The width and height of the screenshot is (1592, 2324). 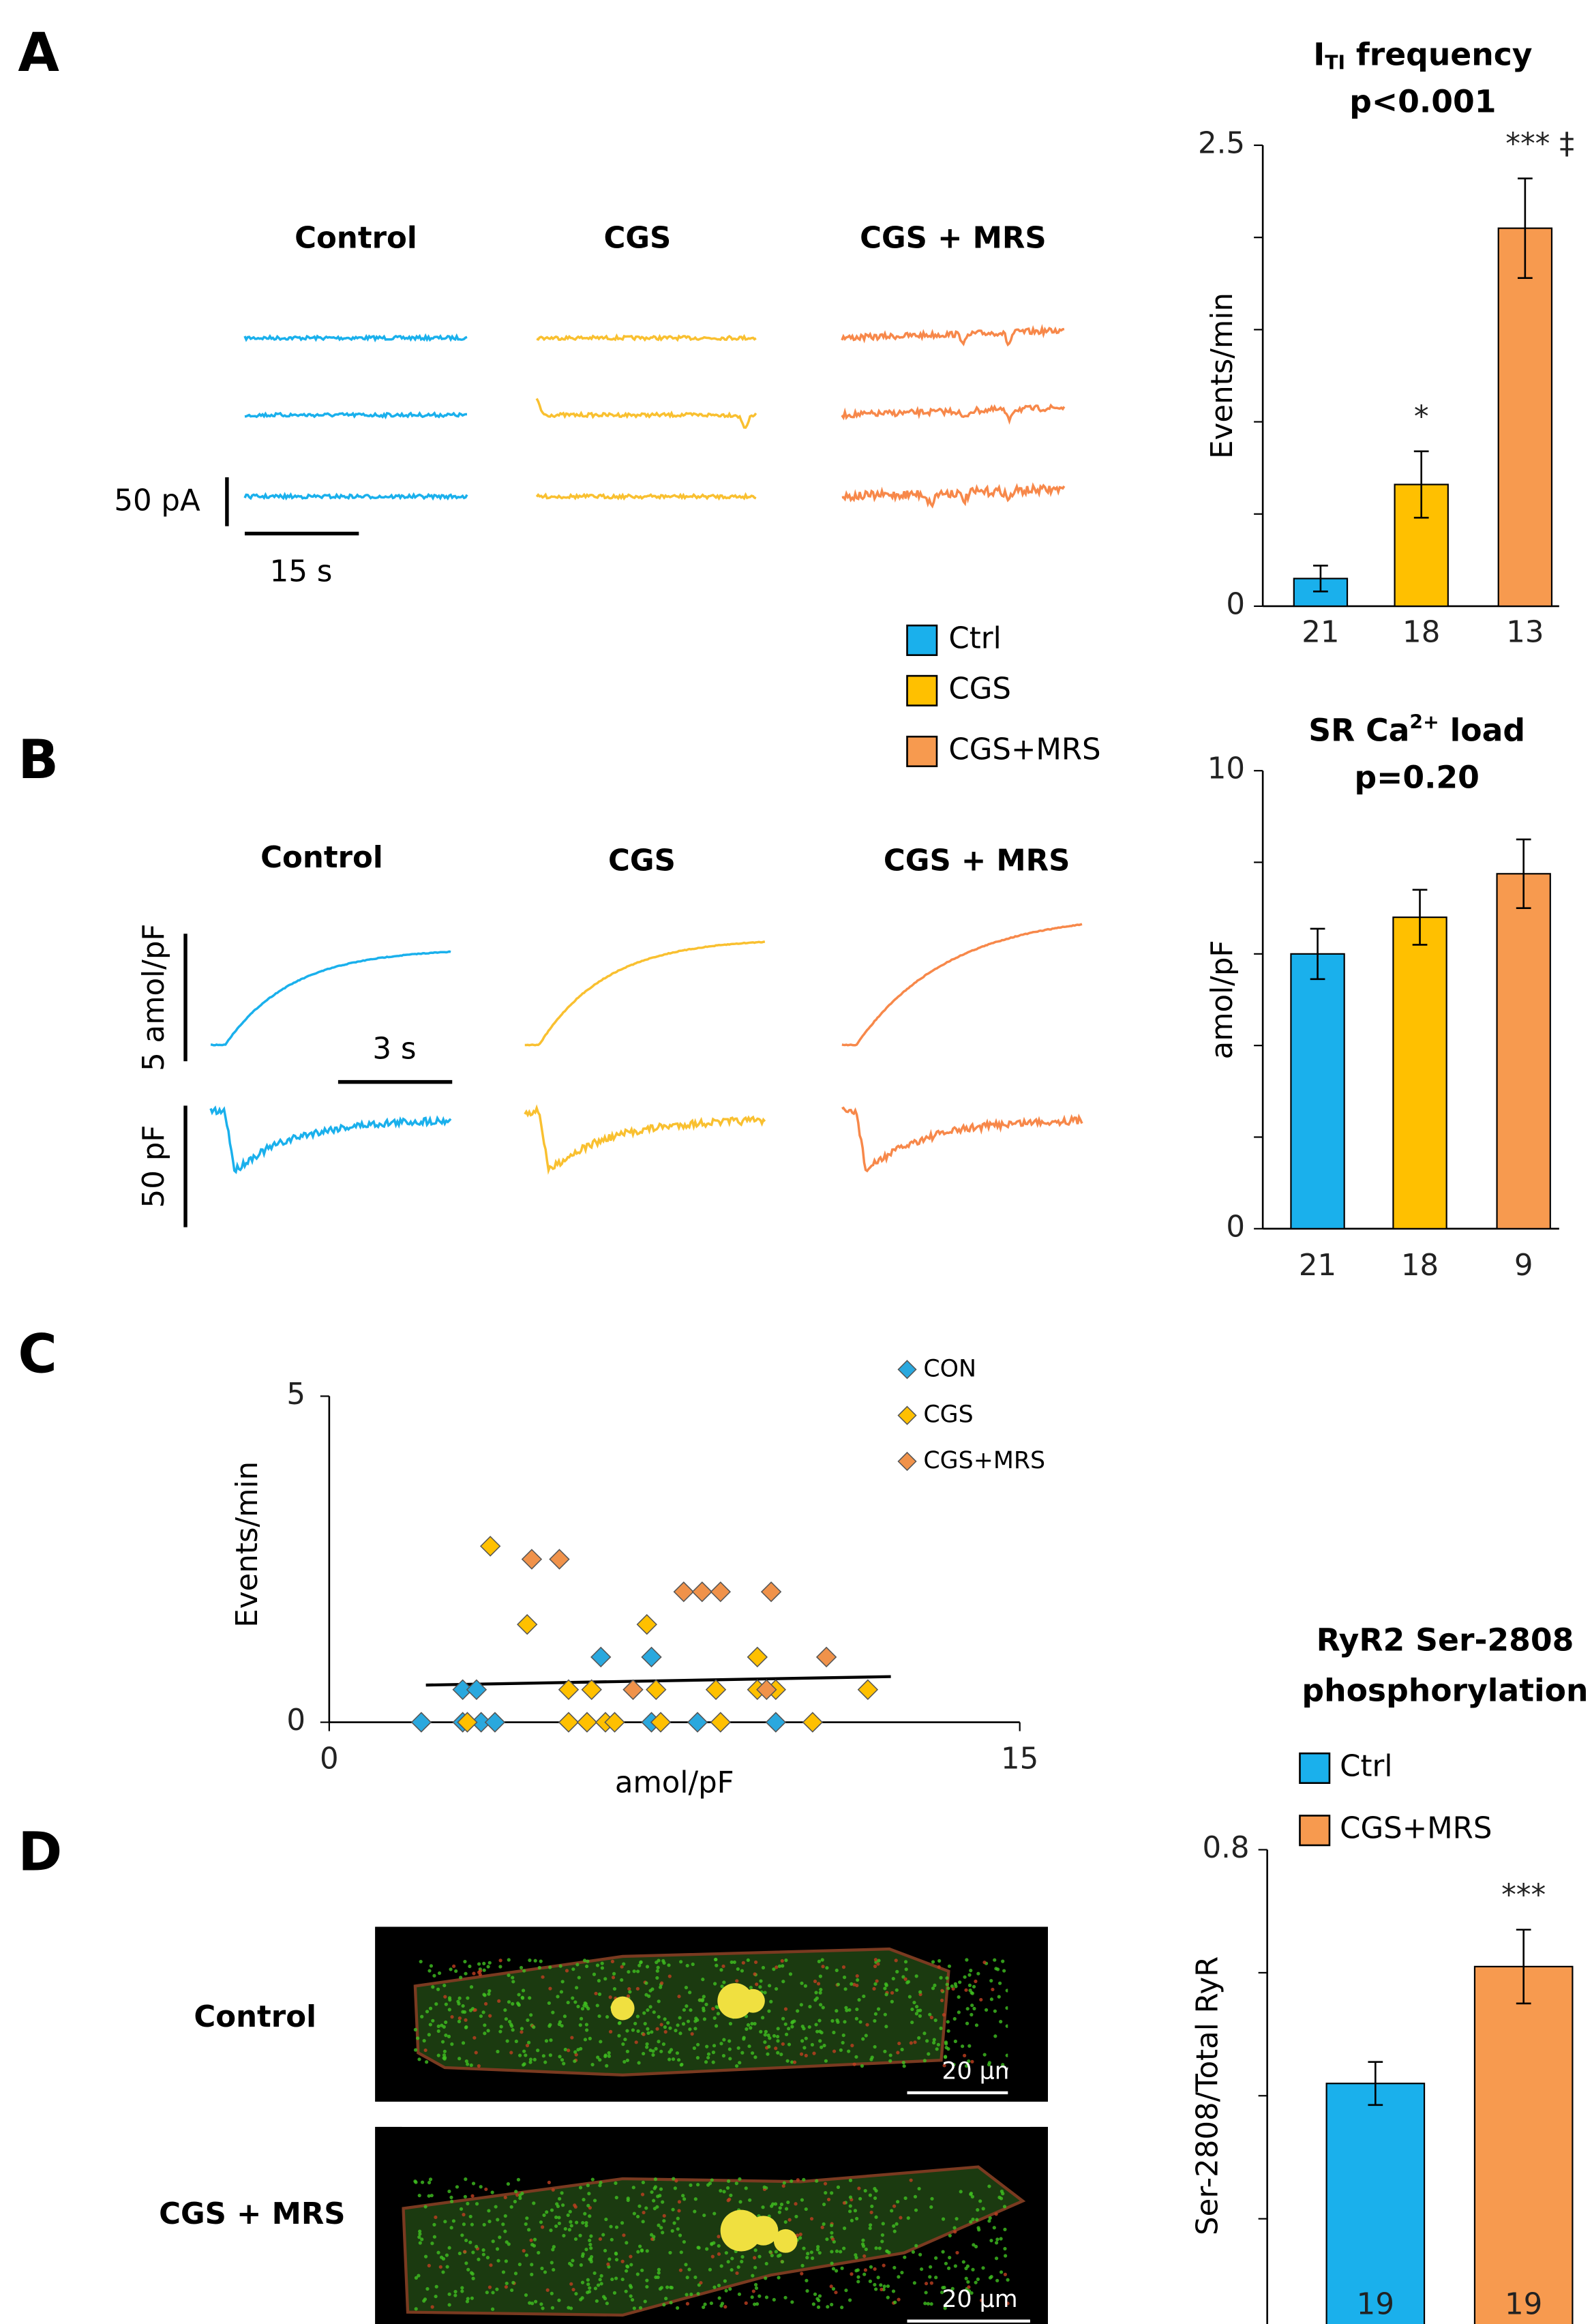 What do you see at coordinates (1222, 1000) in the screenshot?
I see `y-axis-label: amol/pF` at bounding box center [1222, 1000].